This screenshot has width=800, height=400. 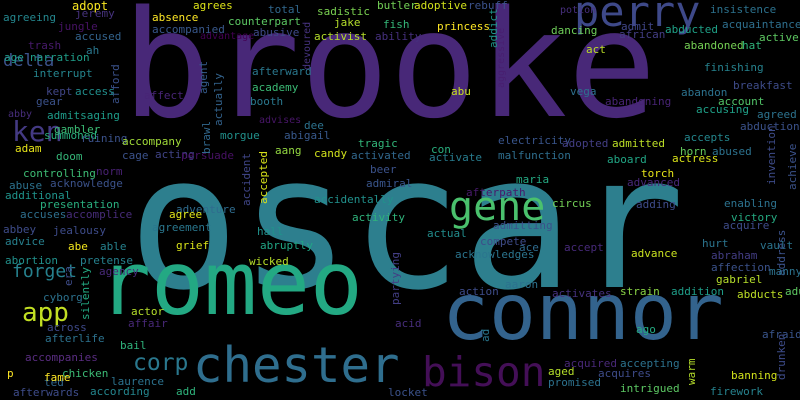 What do you see at coordinates (227, 36) in the screenshot?
I see `word-advantage: advantage` at bounding box center [227, 36].